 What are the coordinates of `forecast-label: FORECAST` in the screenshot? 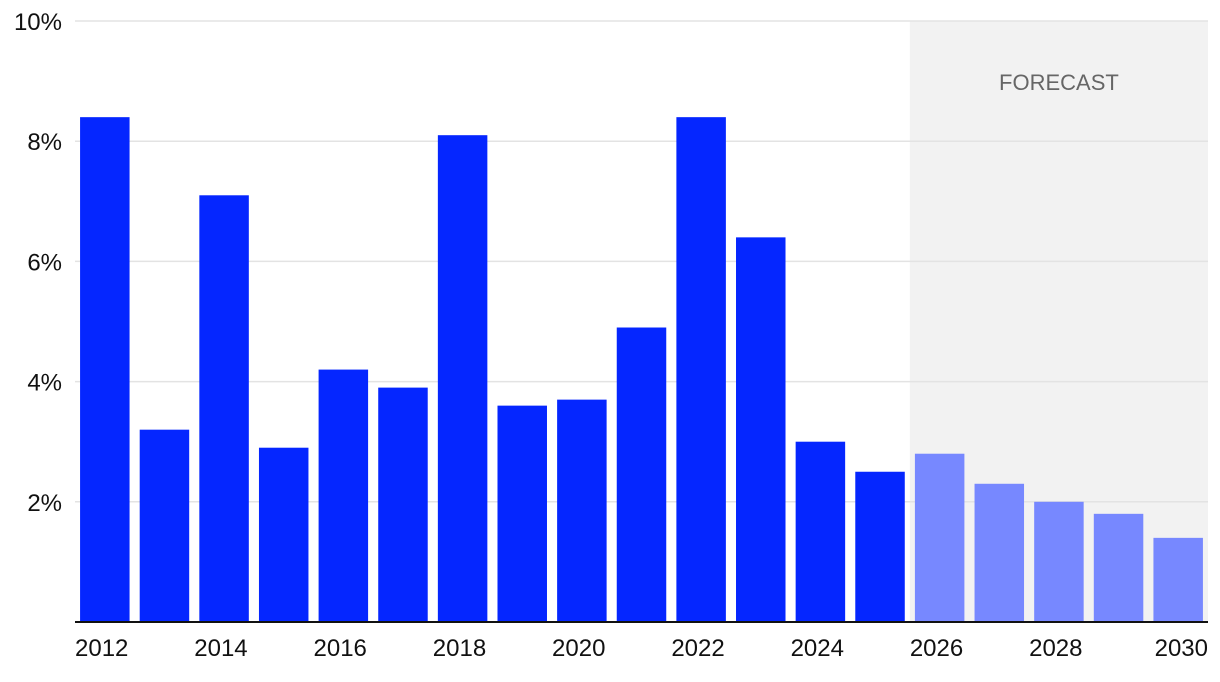 It's located at (1059, 82).